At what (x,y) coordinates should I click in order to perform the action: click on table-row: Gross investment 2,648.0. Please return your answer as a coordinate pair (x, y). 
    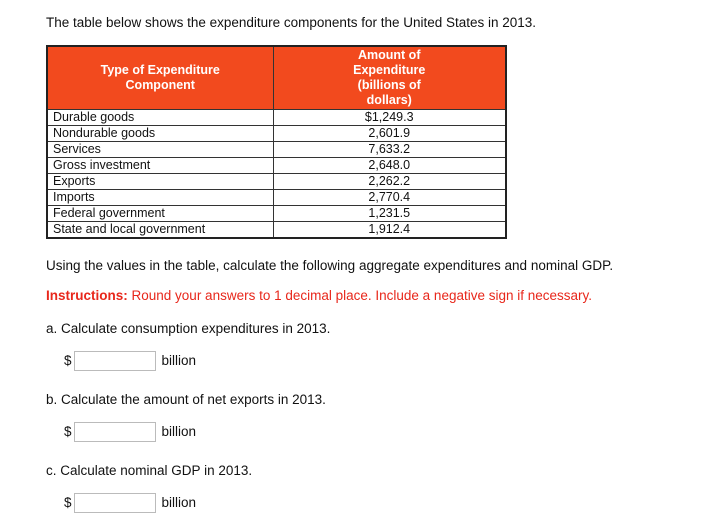
    Looking at the image, I should click on (276, 165).